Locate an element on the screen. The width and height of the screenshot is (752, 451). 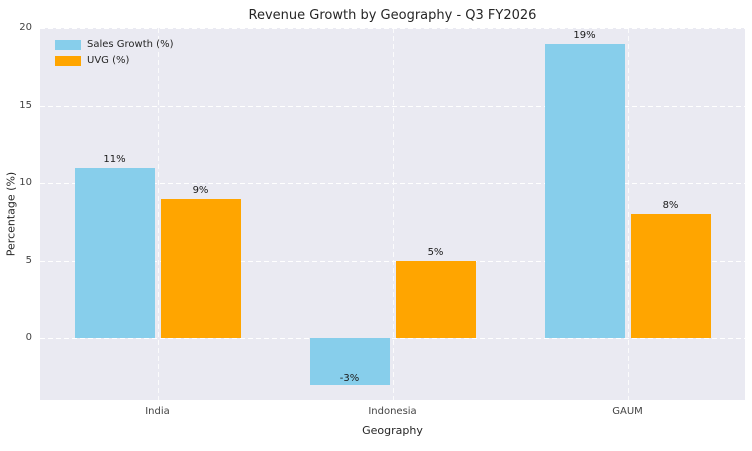
bar-value-label: 19% is located at coordinates (584, 35).